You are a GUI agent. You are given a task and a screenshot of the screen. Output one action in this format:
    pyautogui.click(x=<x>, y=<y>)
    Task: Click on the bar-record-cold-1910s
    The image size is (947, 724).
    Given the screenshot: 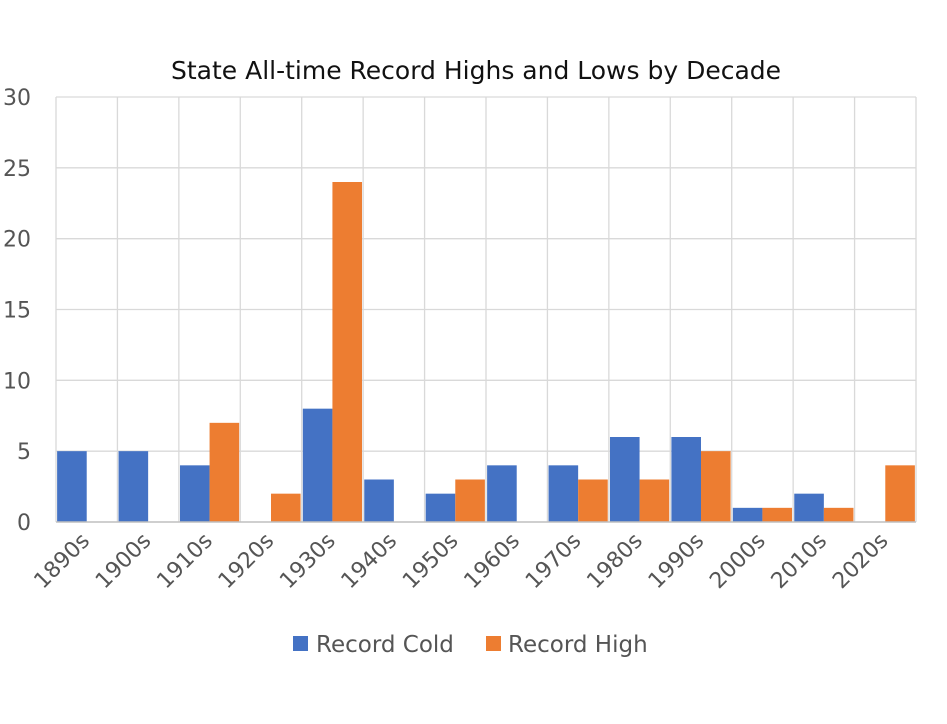 What is the action you would take?
    pyautogui.click(x=194, y=493)
    